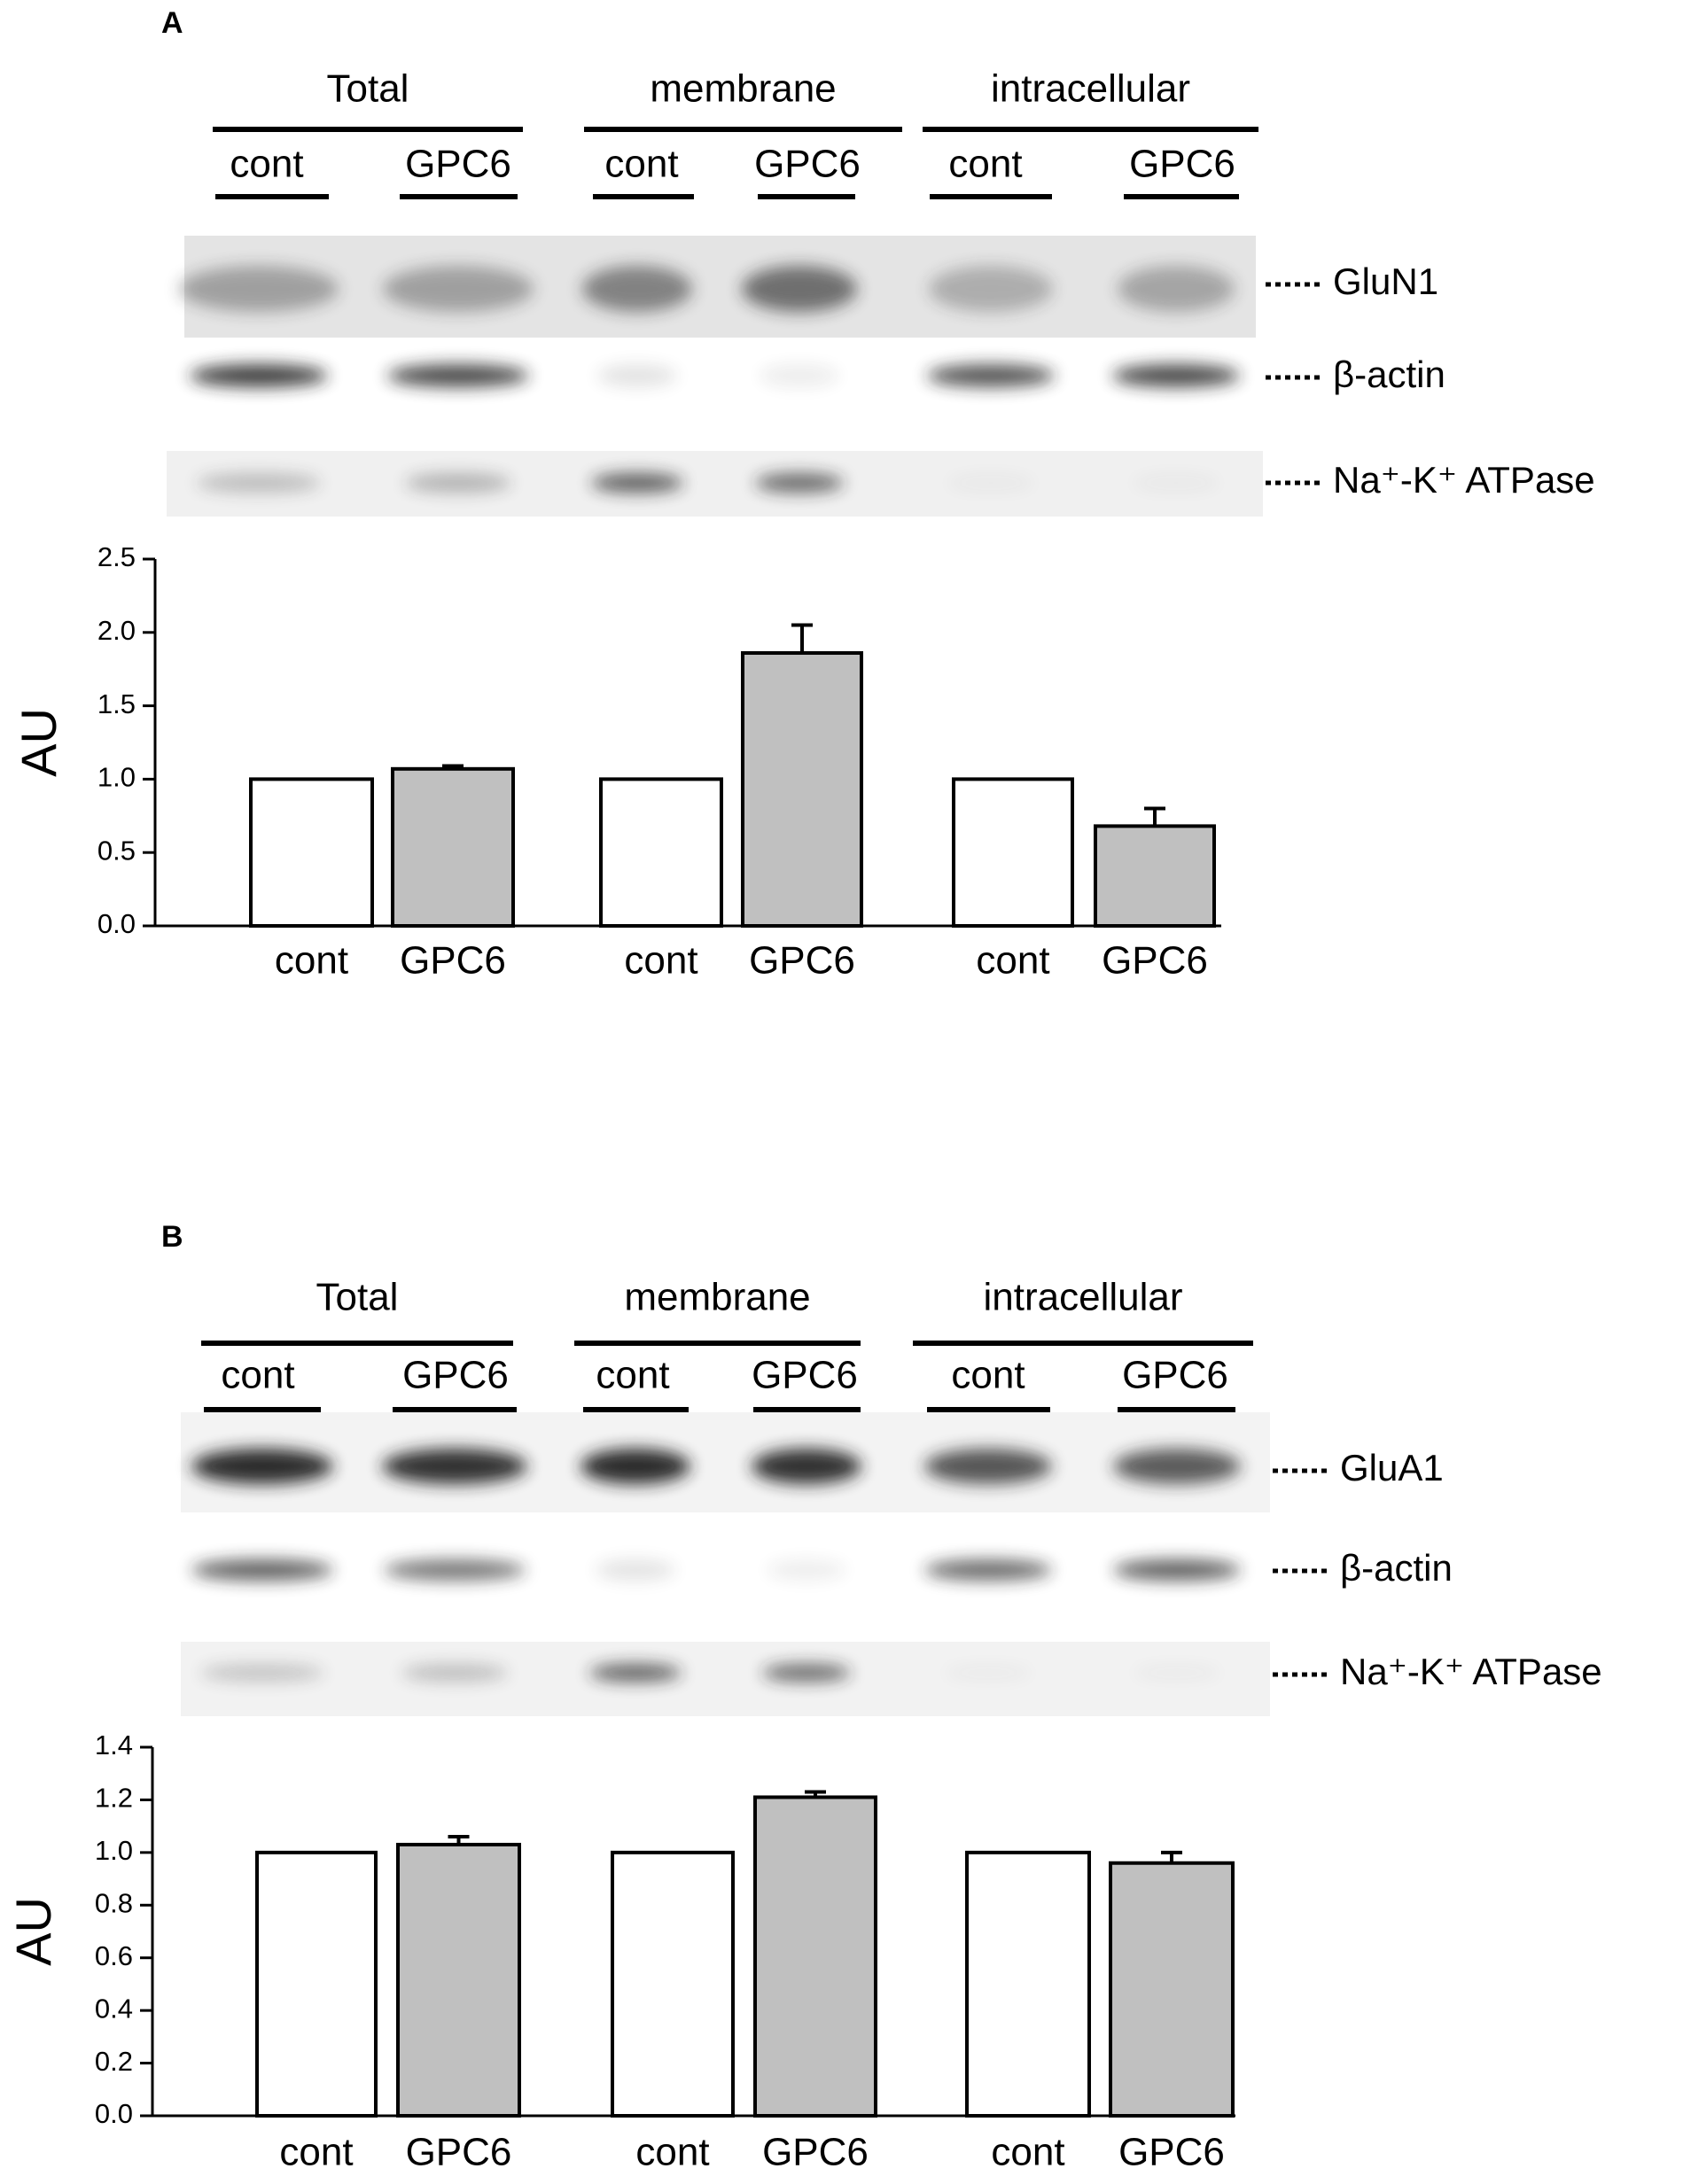  What do you see at coordinates (114, 1955) in the screenshot?
I see `y-tick-label: 0.6` at bounding box center [114, 1955].